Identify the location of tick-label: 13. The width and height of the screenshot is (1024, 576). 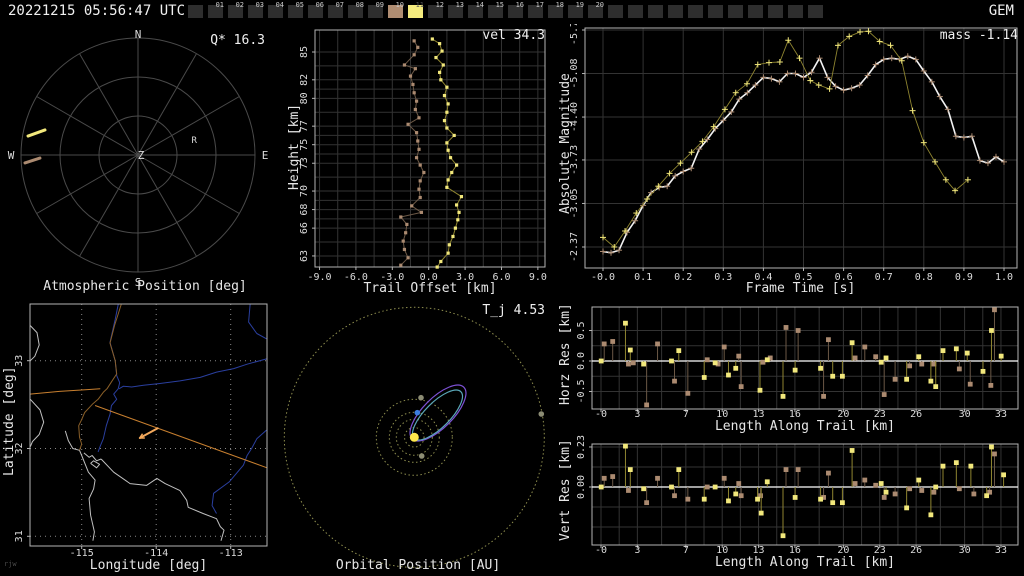
(759, 550).